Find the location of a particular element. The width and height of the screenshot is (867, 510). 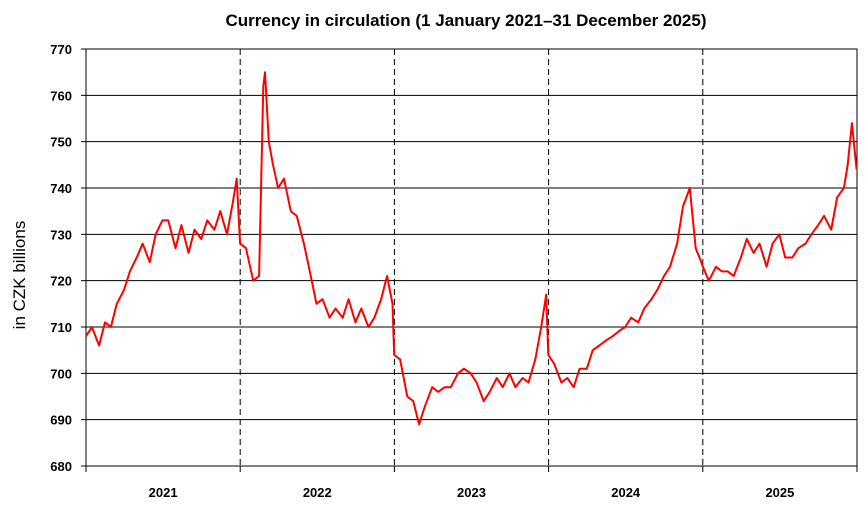

y-tick-label: 690 is located at coordinates (61, 420).